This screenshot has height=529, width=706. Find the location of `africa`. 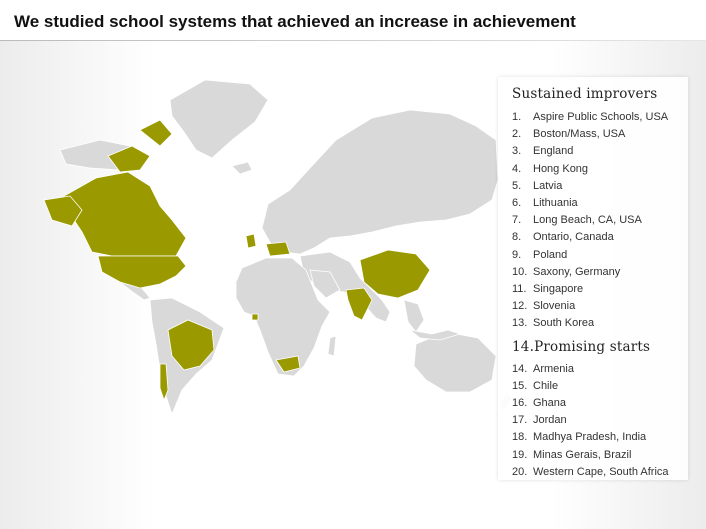

africa is located at coordinates (283, 317).